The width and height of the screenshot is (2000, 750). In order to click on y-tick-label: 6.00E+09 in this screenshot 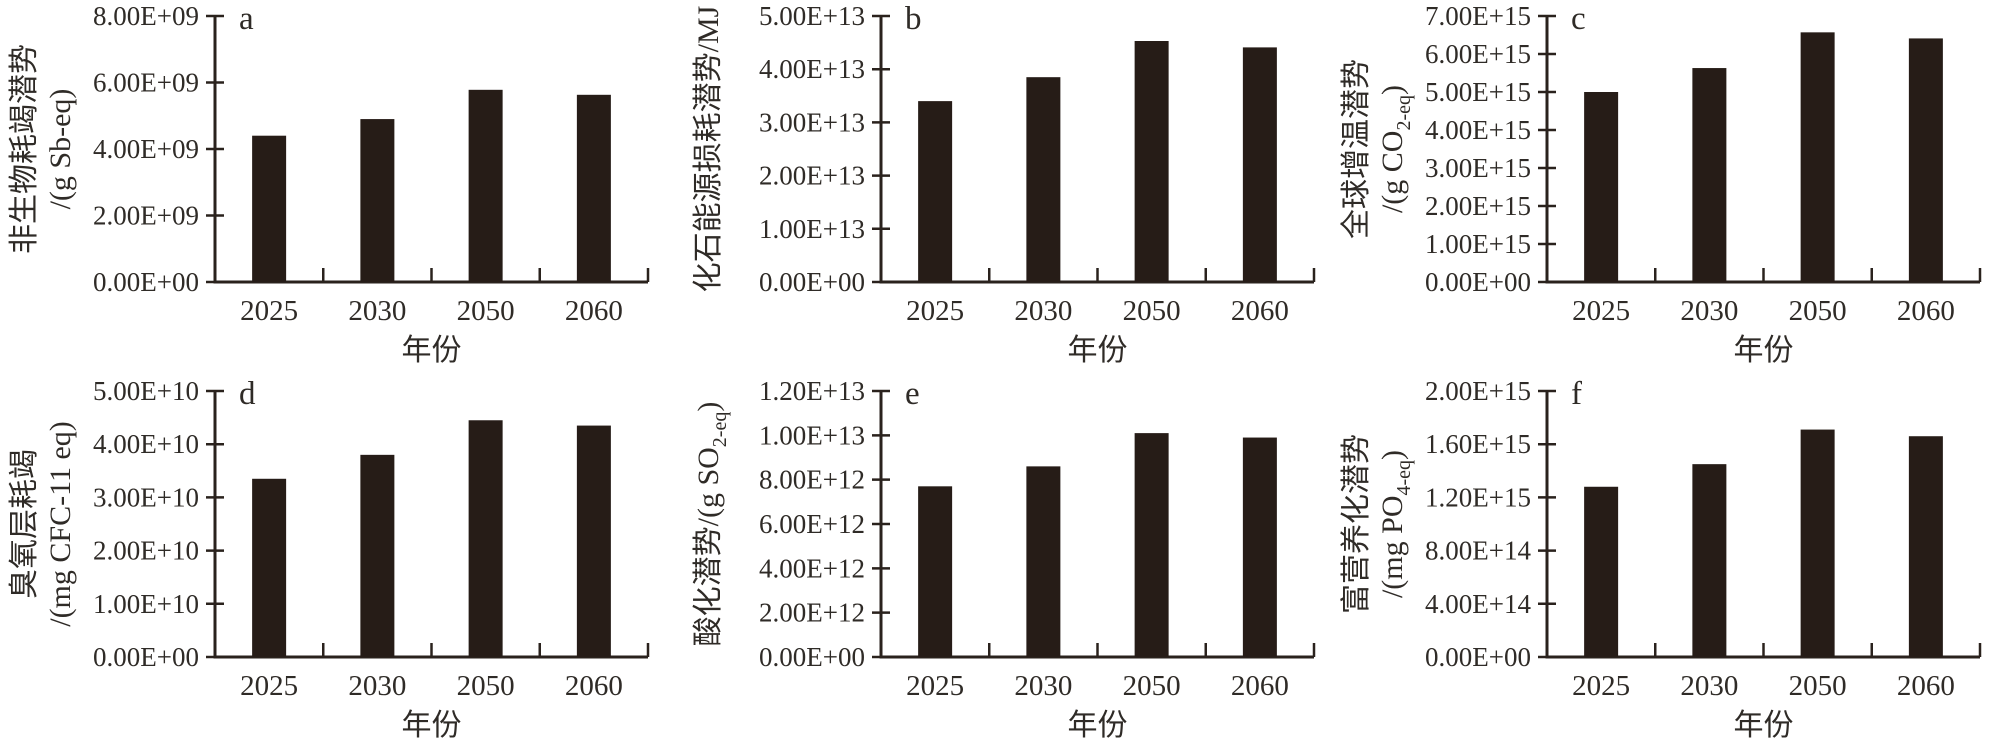, I will do `click(146, 83)`.